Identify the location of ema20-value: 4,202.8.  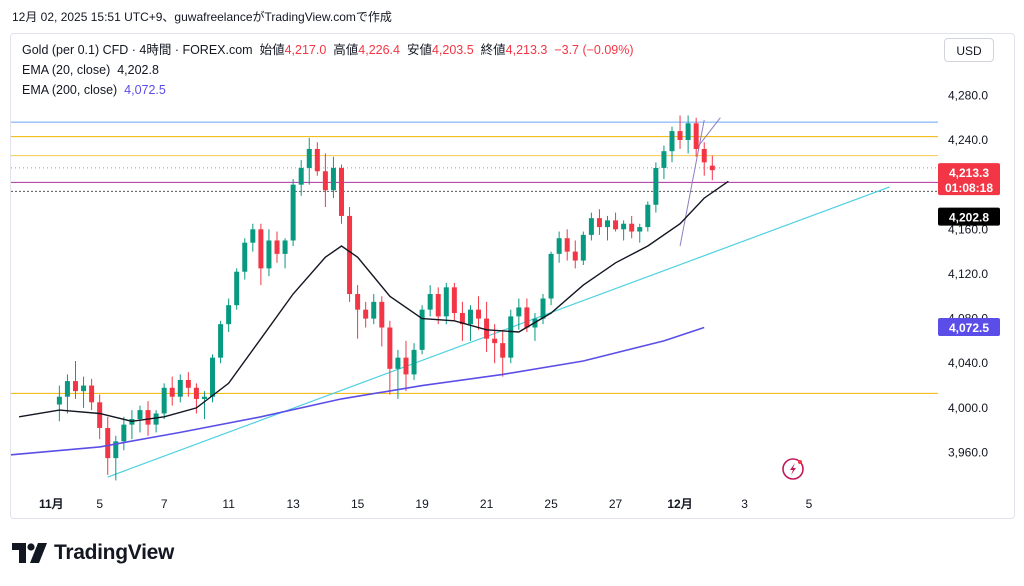
(138, 70).